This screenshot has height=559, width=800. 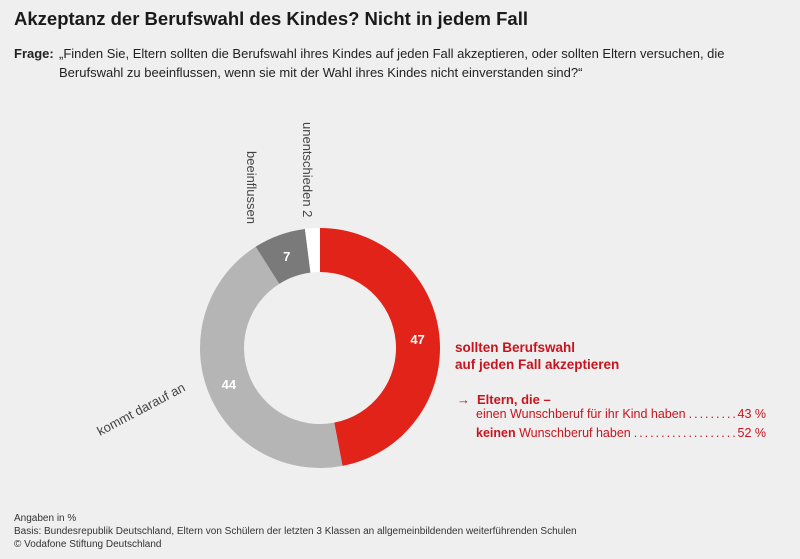 I want to click on breakdown-heading: → Eltern, die –, so click(x=504, y=399).